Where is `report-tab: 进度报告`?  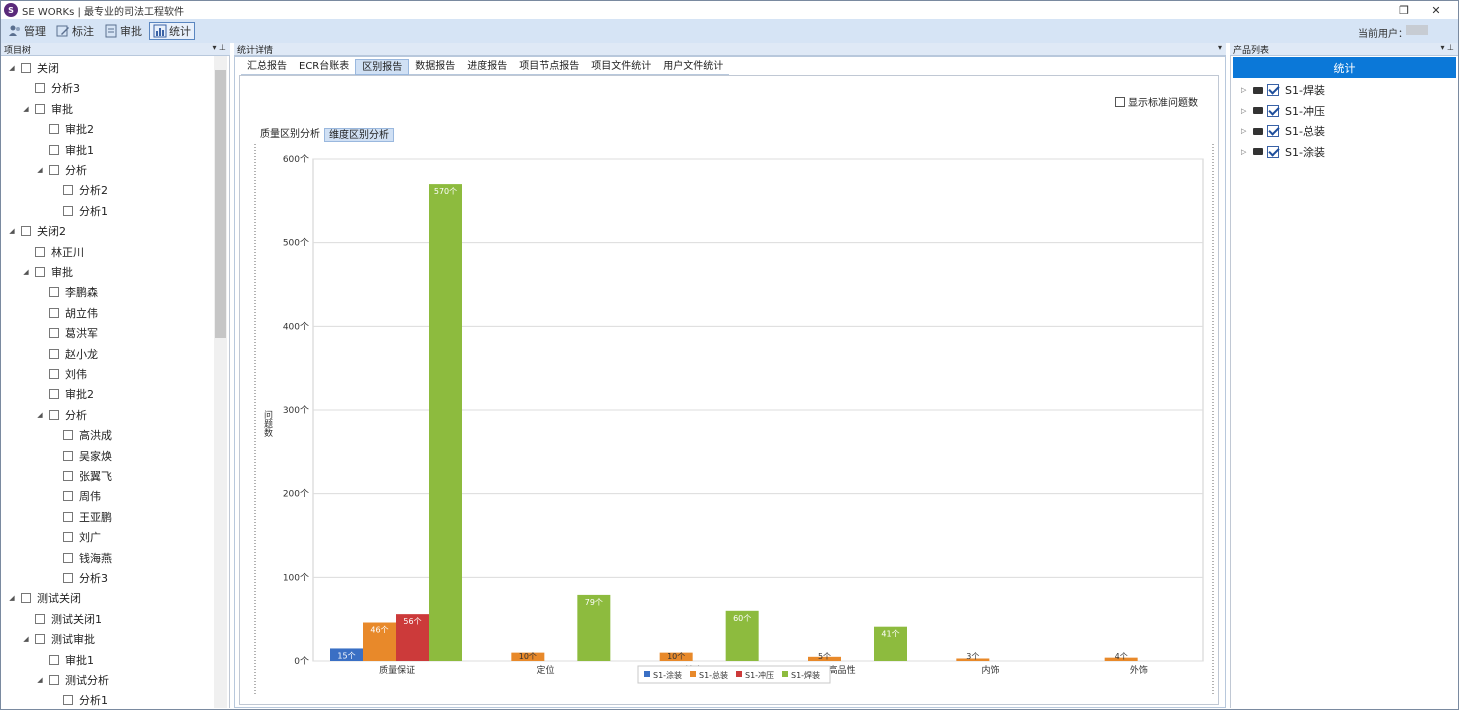 report-tab: 进度报告 is located at coordinates (487, 67).